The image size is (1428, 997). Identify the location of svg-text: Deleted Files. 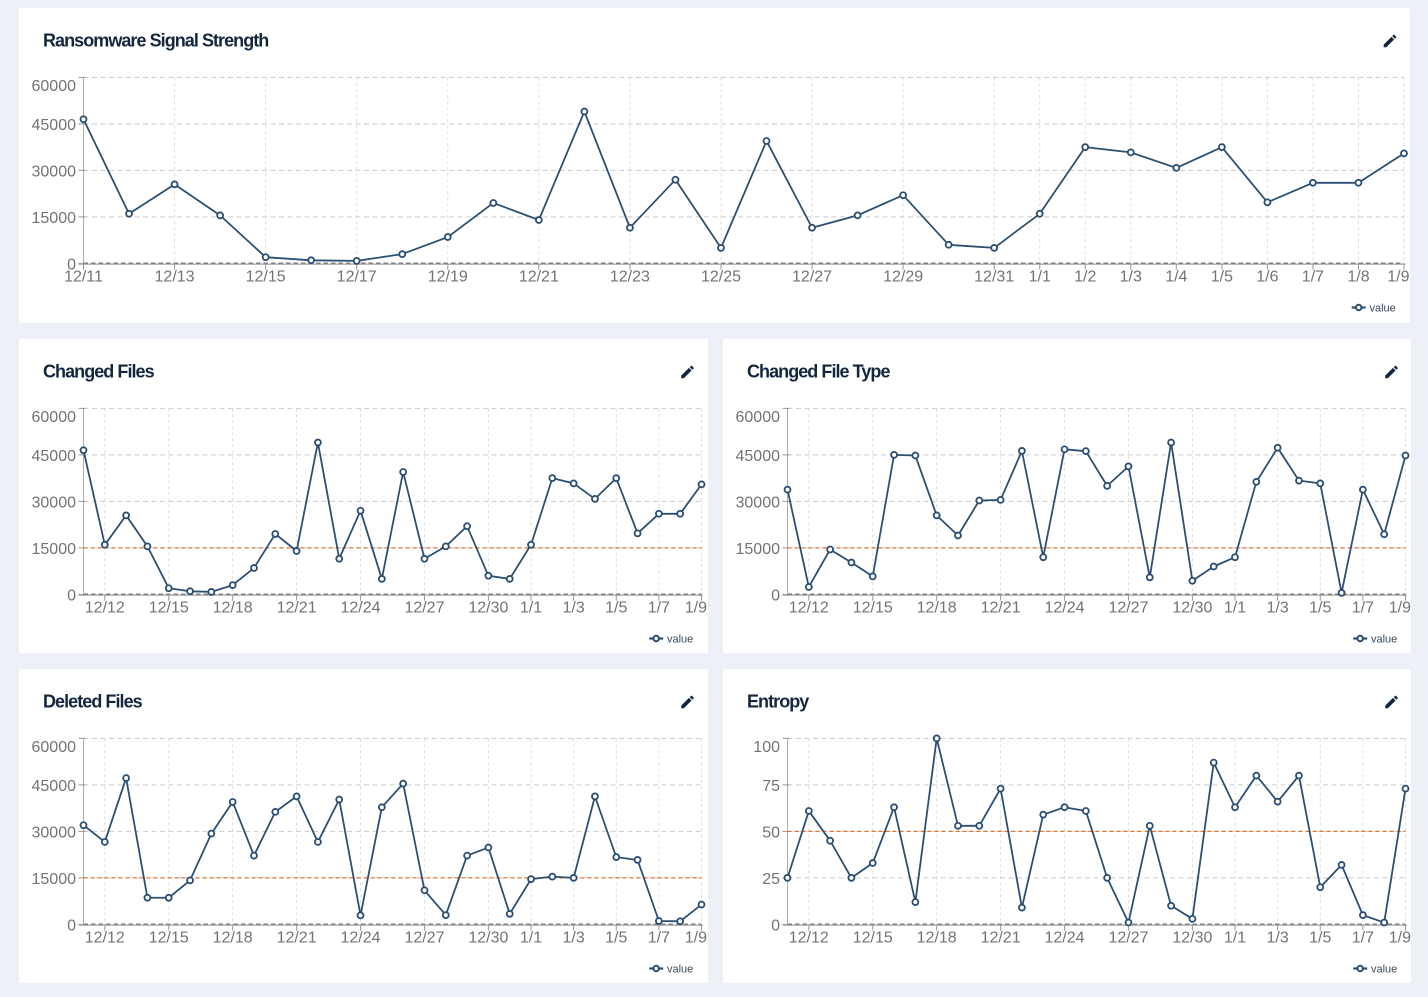
(93, 701).